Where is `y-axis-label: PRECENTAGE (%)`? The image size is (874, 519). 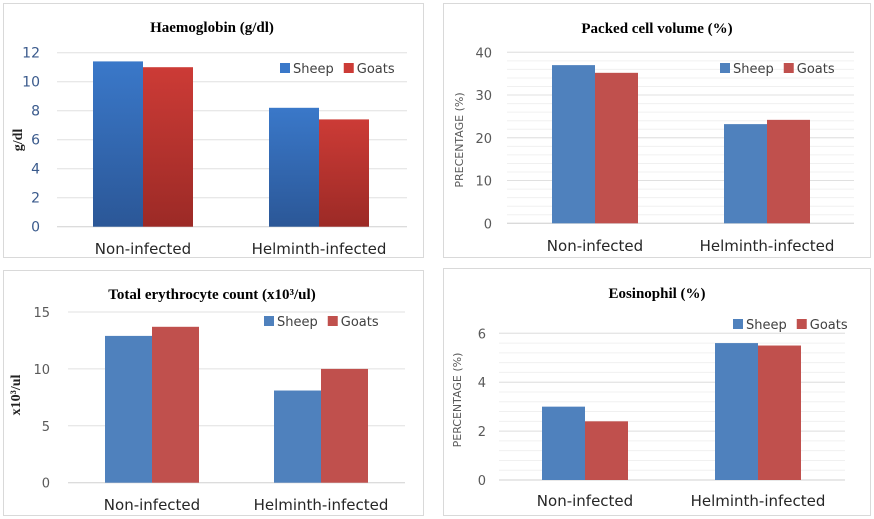
y-axis-label: PRECENTAGE (%) is located at coordinates (459, 139).